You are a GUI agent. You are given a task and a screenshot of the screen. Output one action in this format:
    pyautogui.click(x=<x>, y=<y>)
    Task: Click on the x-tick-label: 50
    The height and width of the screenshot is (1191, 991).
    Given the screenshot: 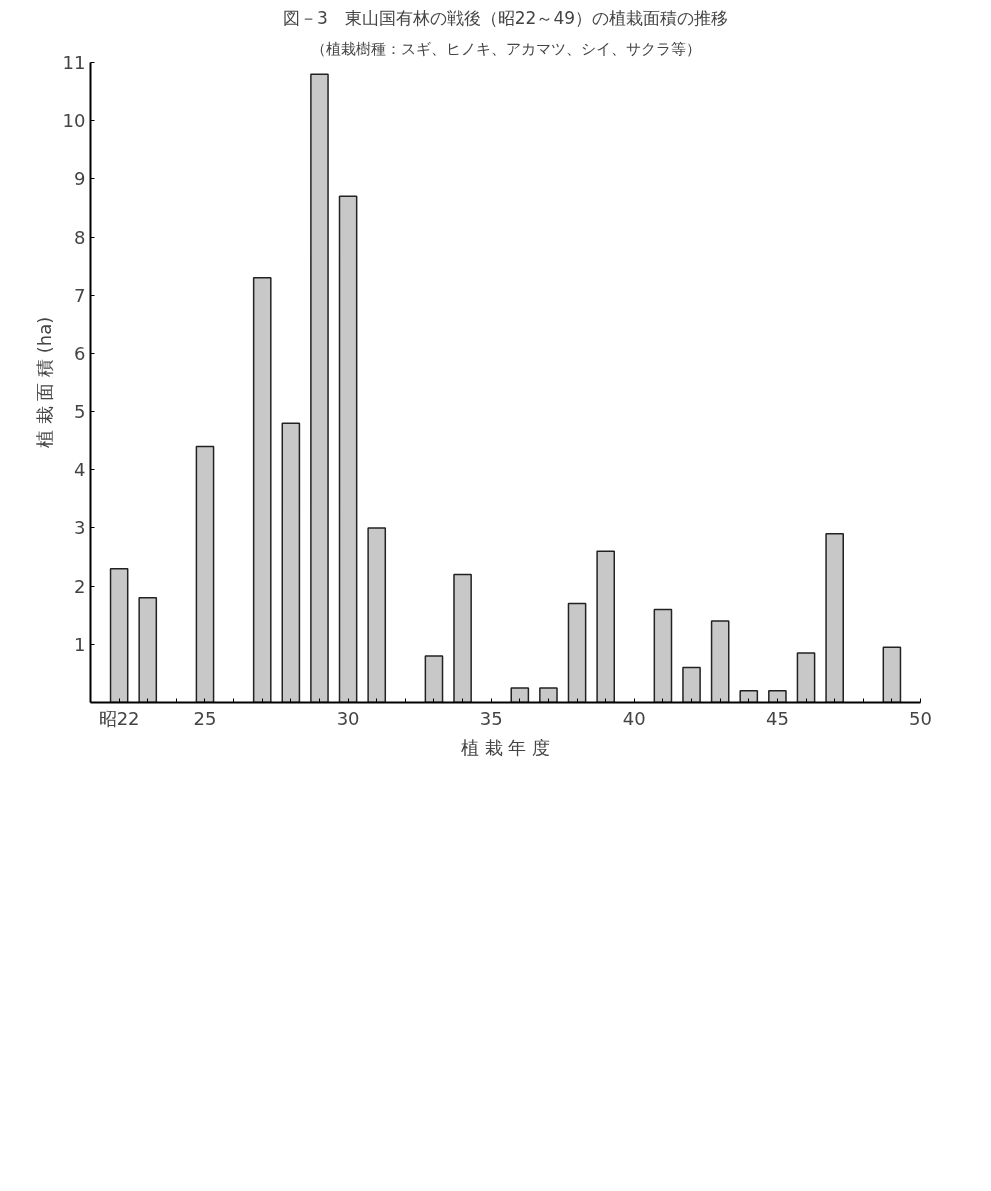 What is the action you would take?
    pyautogui.click(x=920, y=718)
    